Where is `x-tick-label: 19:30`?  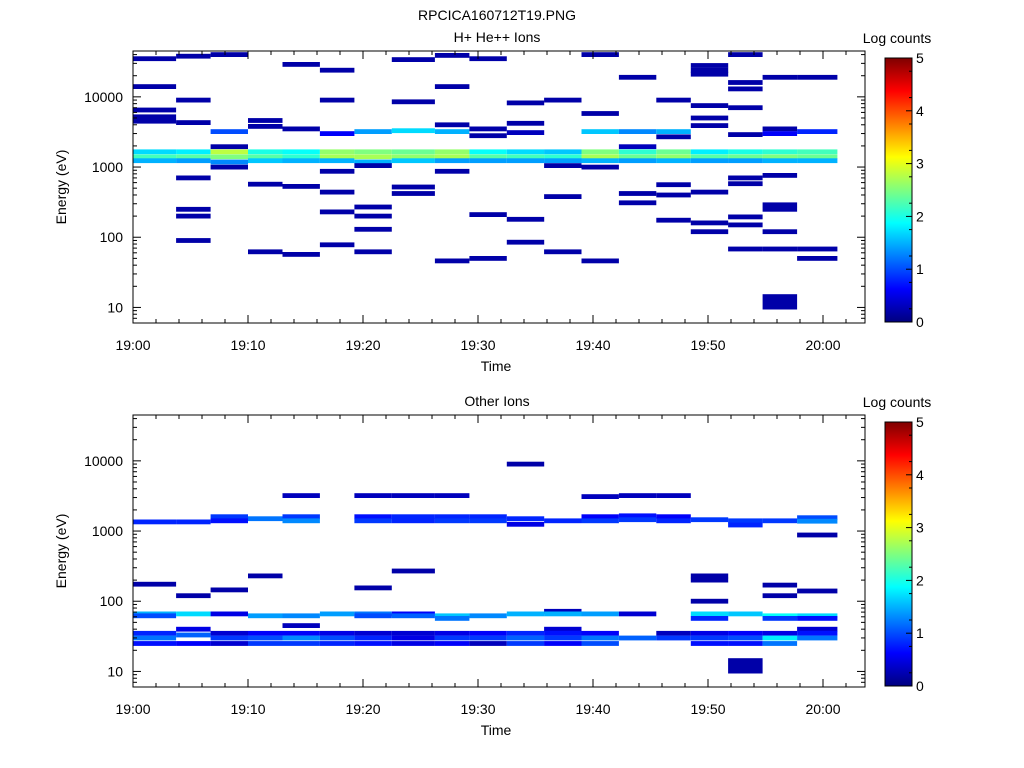
x-tick-label: 19:30 is located at coordinates (477, 709).